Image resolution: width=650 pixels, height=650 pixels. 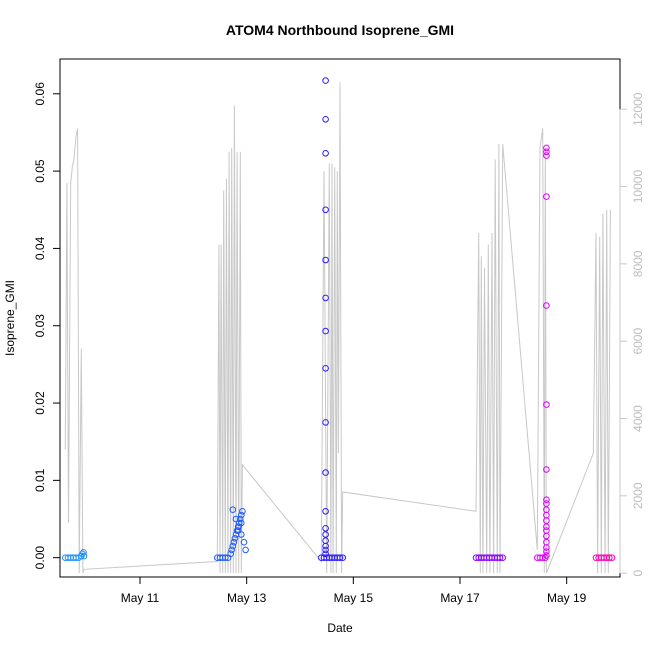 What do you see at coordinates (40, 94) in the screenshot?
I see `y-tick-label: 0.06` at bounding box center [40, 94].